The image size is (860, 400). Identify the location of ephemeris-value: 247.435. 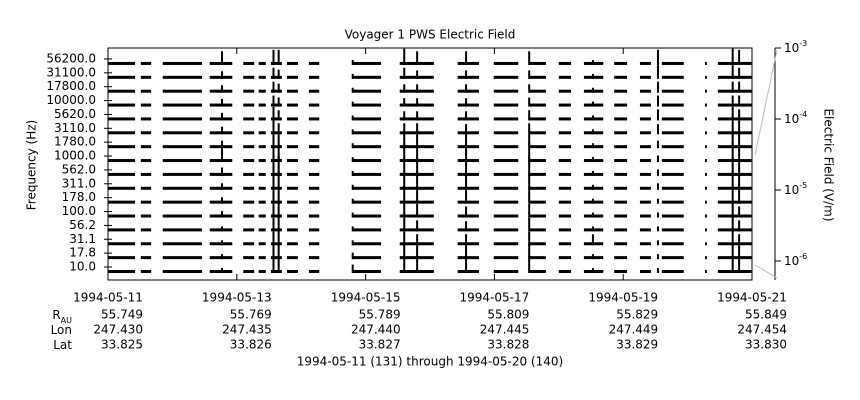
(247, 330).